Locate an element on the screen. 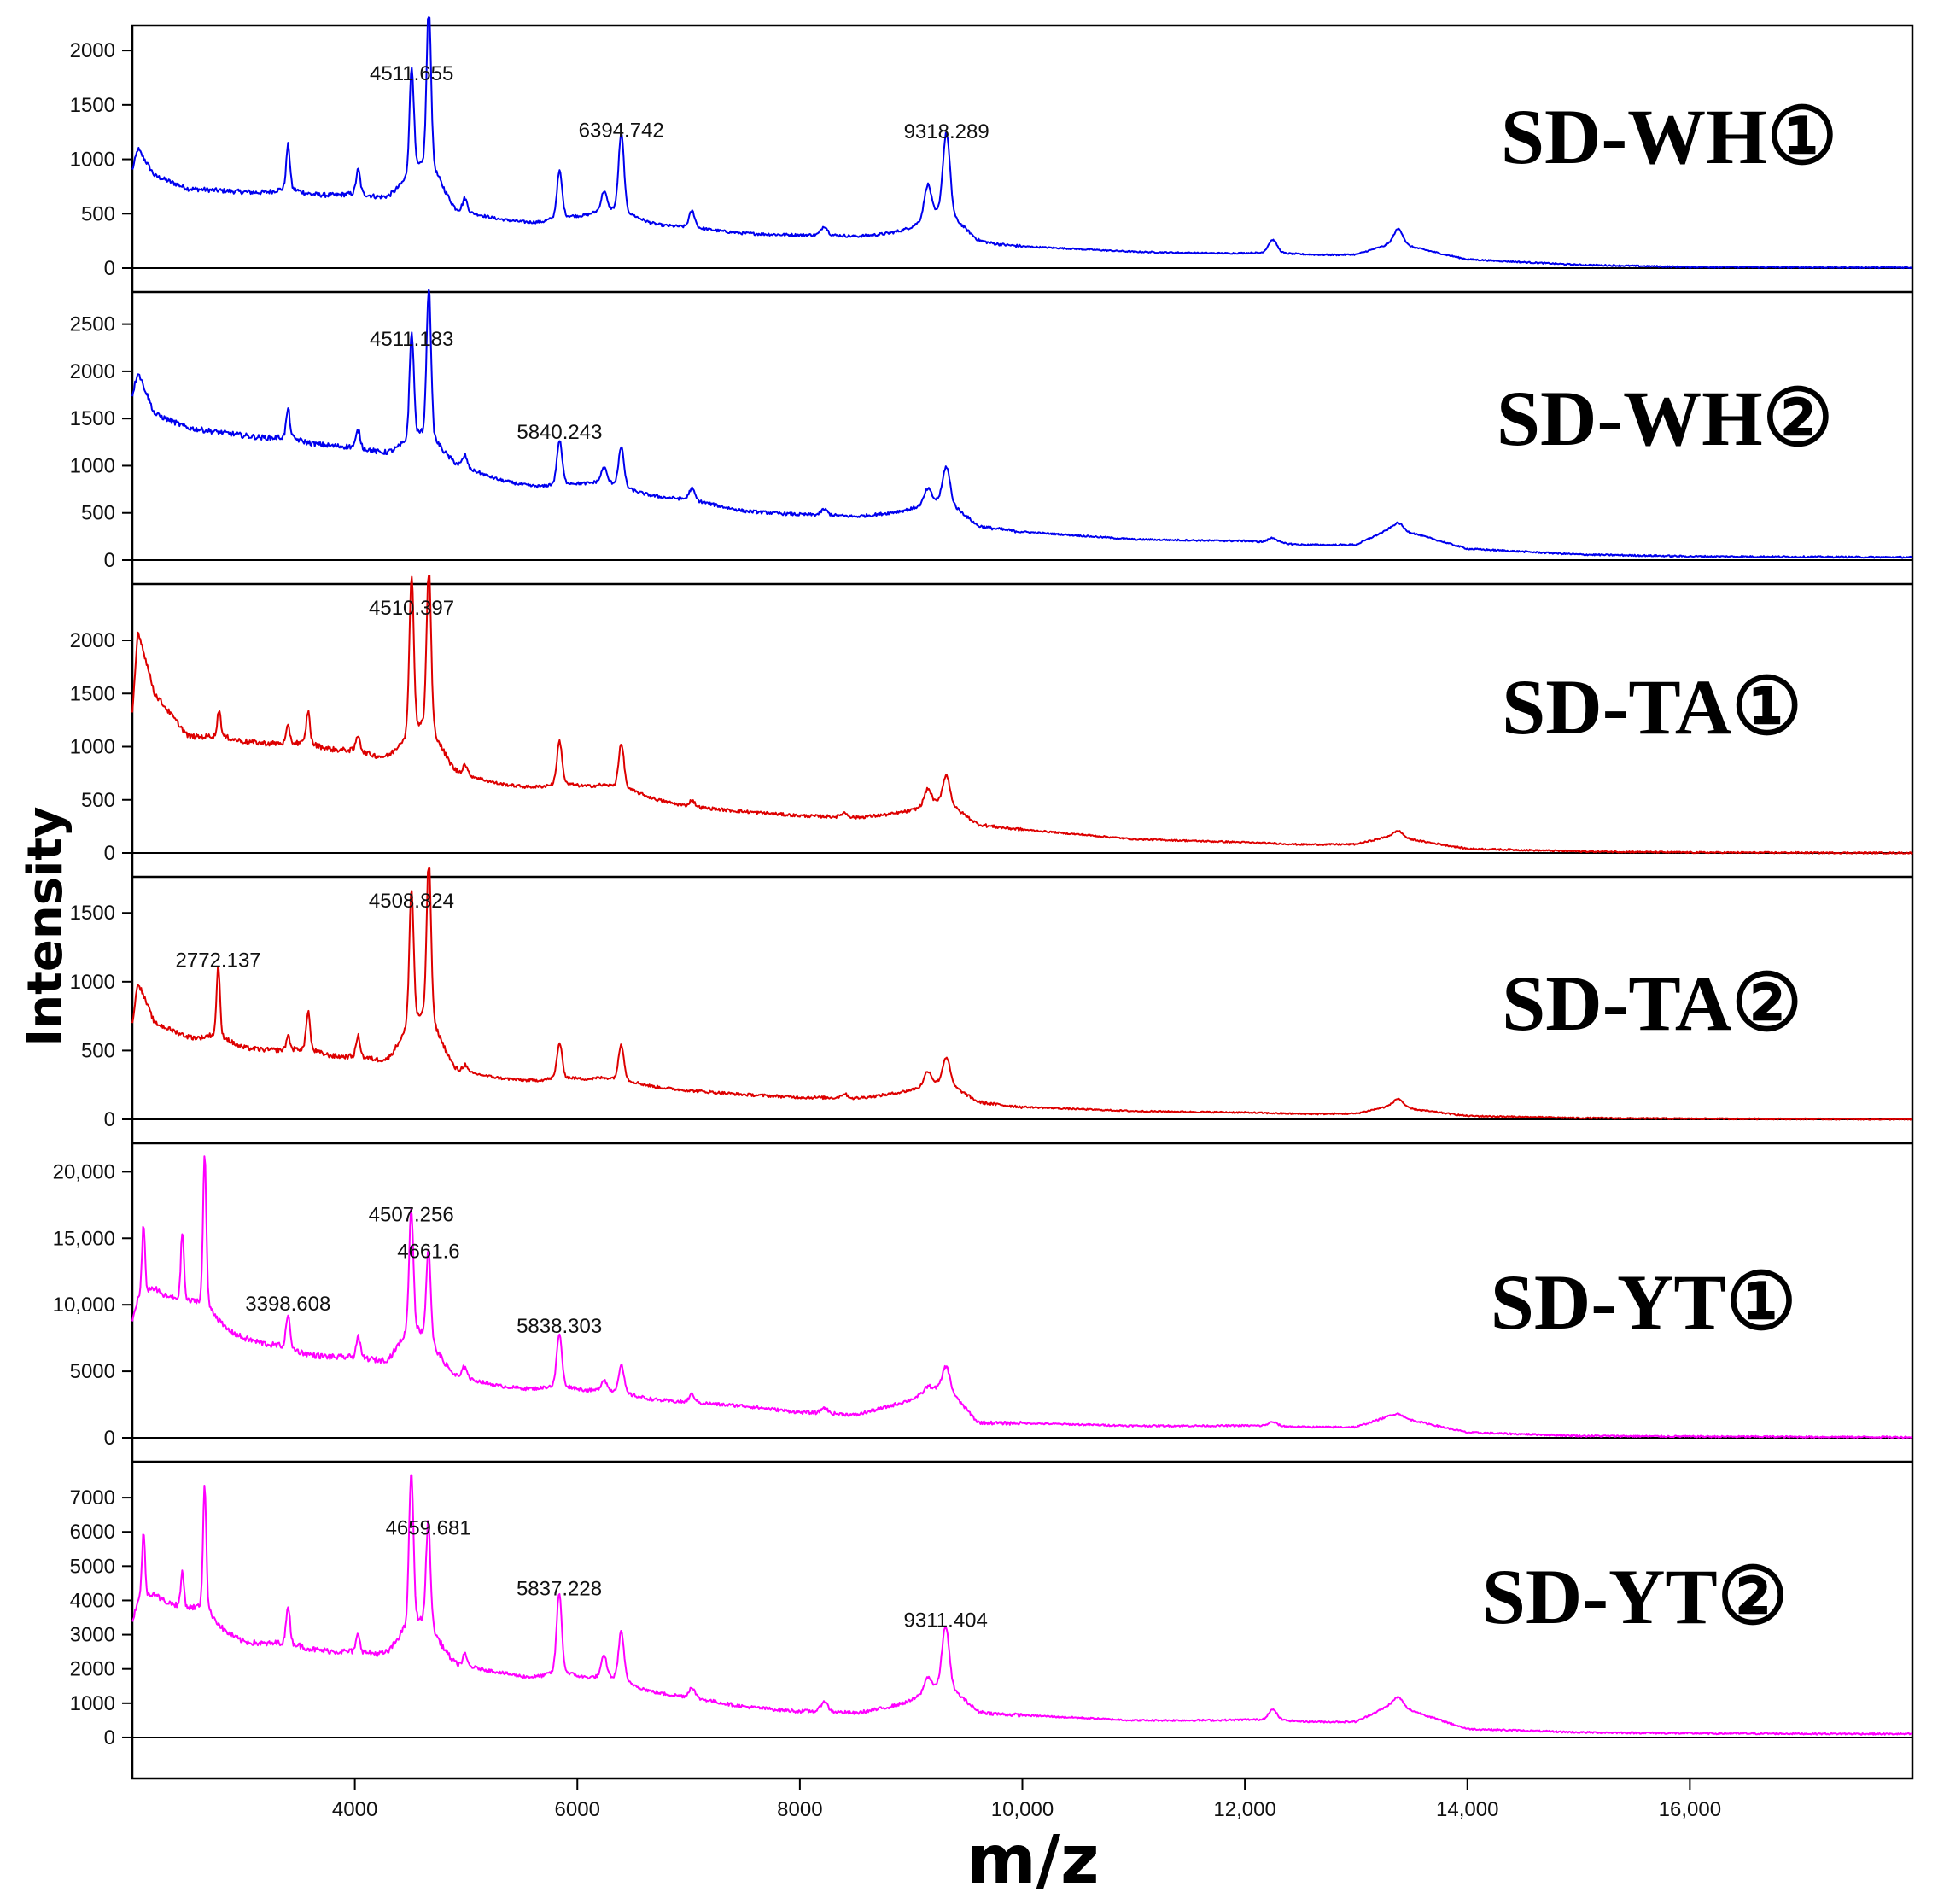 The width and height of the screenshot is (1938, 1904). x-tick-label: 6000 is located at coordinates (577, 1809).